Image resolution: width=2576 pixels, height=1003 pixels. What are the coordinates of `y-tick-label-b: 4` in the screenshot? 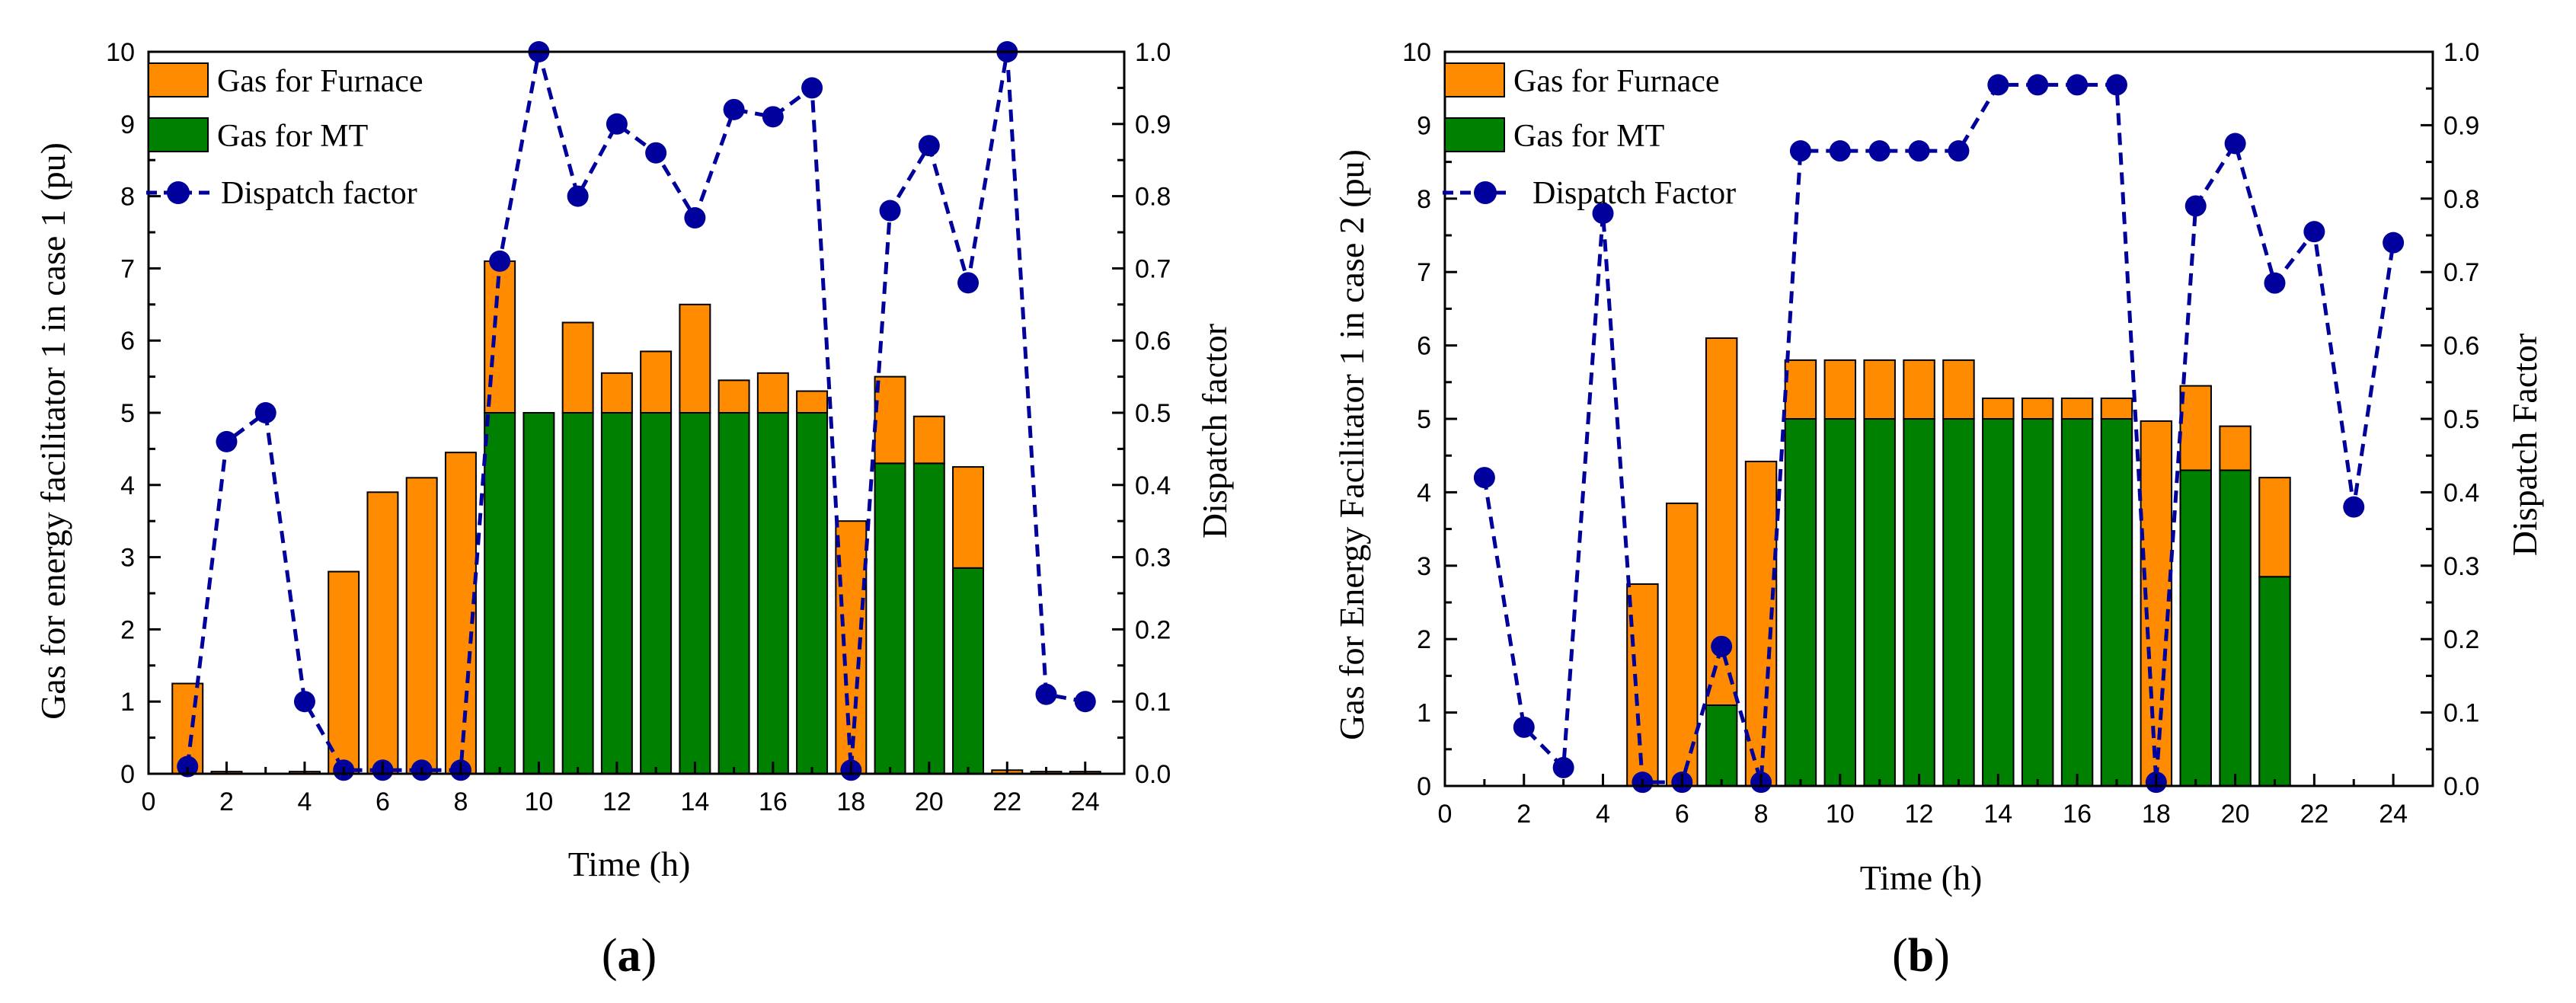 It's located at (1424, 493).